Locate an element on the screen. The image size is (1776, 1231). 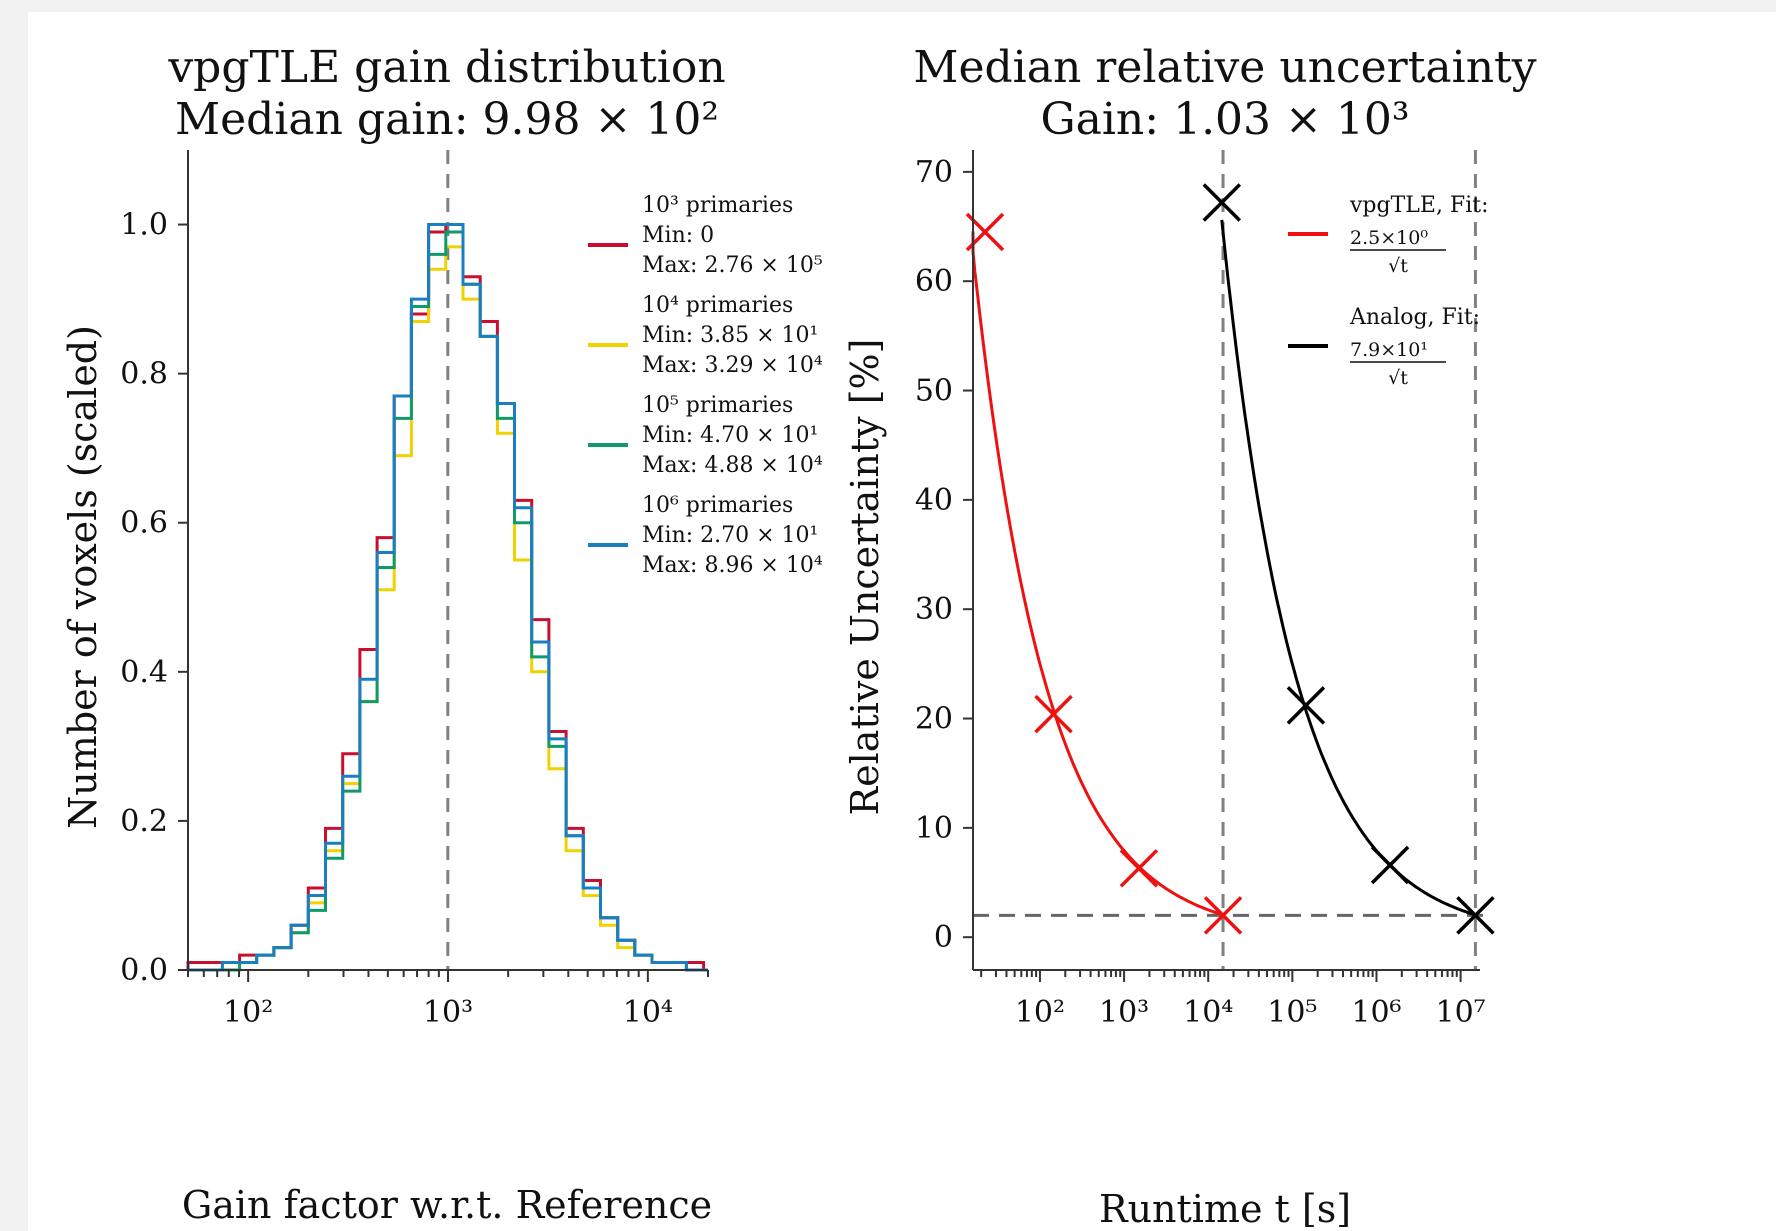
left-y-tick-label: 0.6 is located at coordinates (144, 523).